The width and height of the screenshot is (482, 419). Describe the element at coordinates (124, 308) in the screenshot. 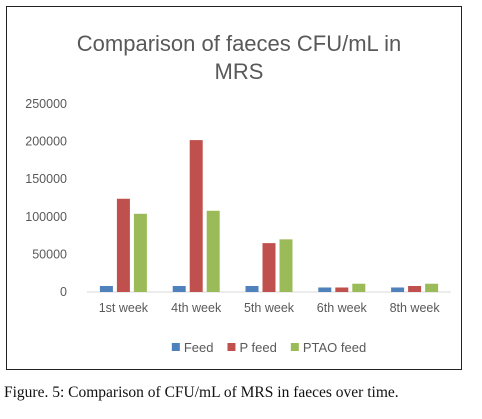

I see `x-tick-label: 1st week` at that location.